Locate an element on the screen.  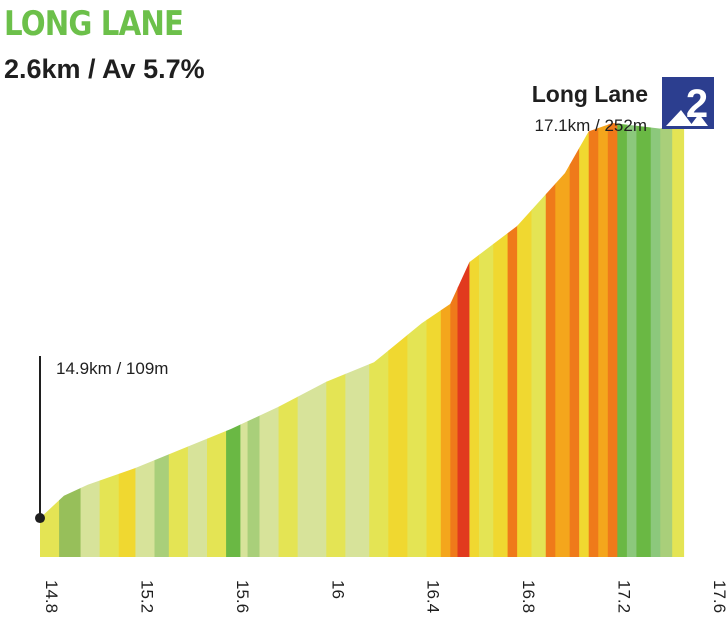
summit-name-label: Long Lane is located at coordinates (590, 94).